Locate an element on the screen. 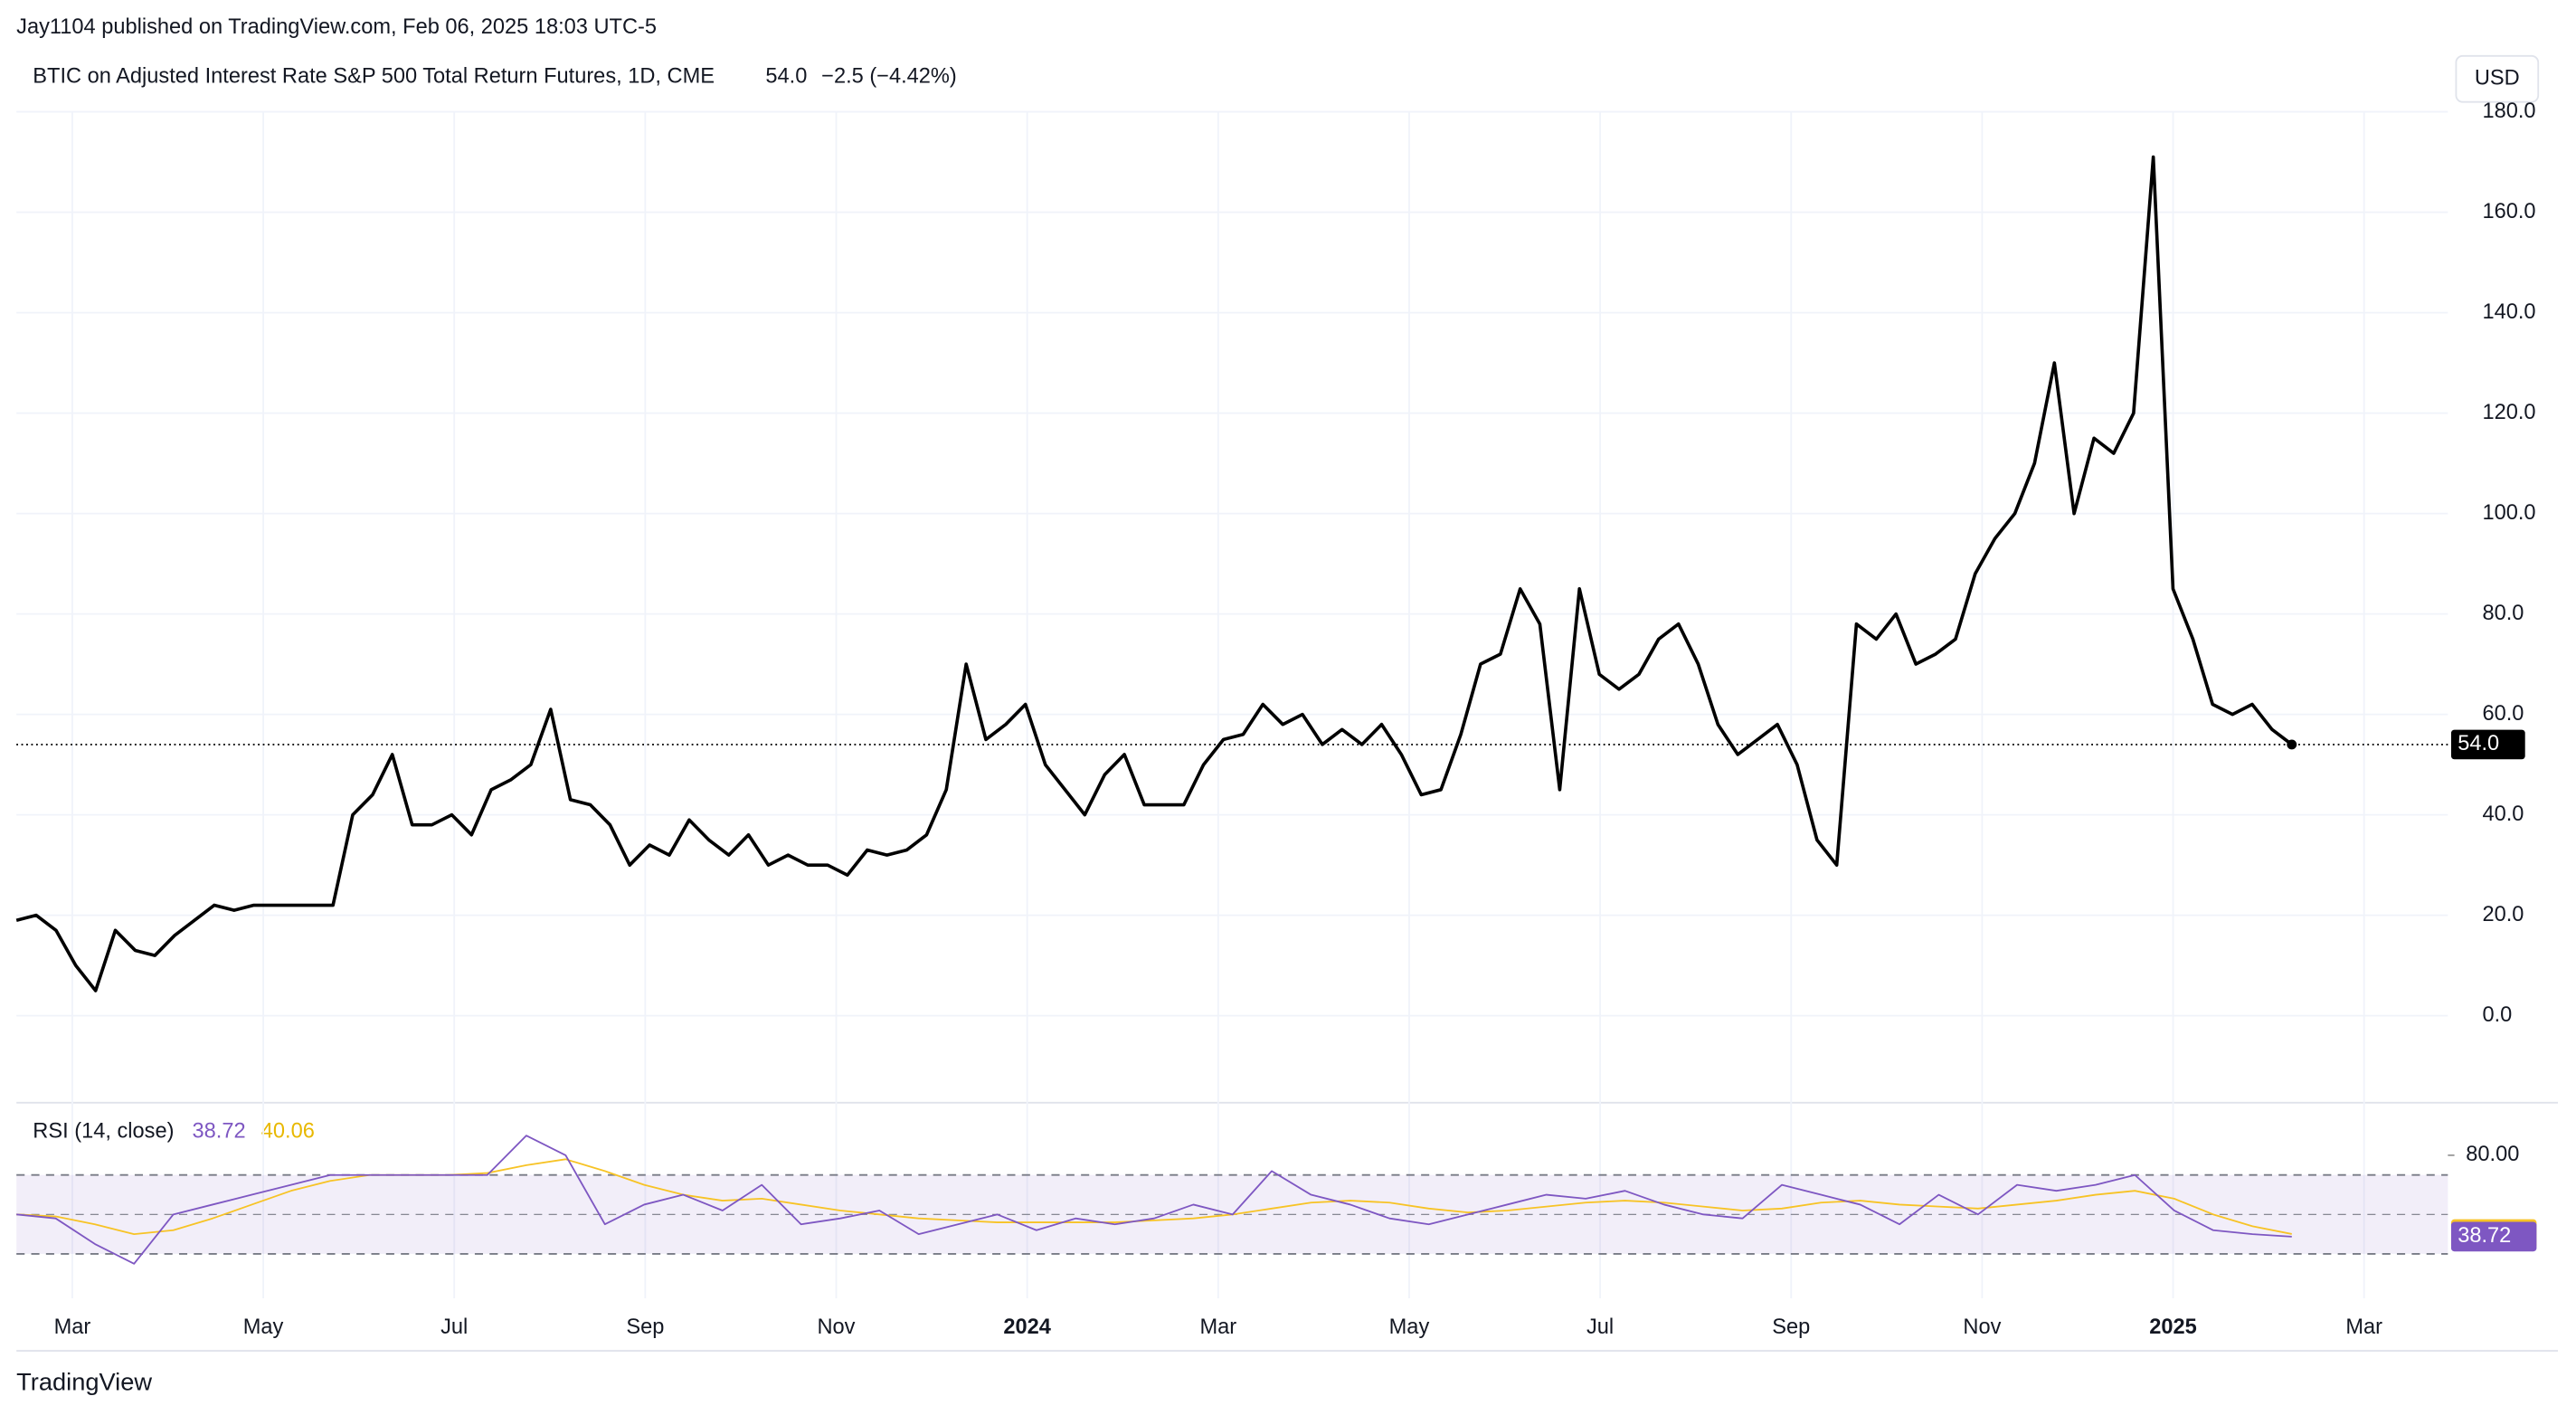 The width and height of the screenshot is (2576, 1415). last-point is located at coordinates (2292, 744).